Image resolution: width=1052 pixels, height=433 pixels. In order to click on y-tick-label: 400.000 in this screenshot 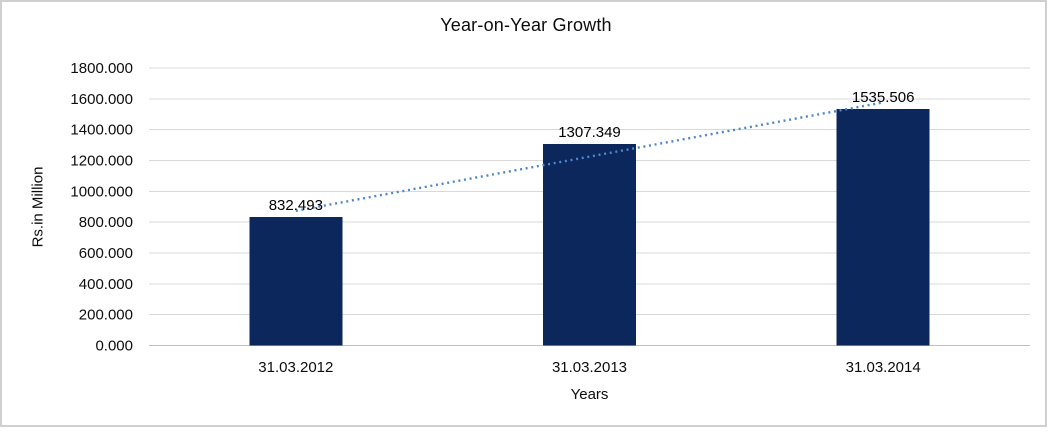, I will do `click(106, 284)`.